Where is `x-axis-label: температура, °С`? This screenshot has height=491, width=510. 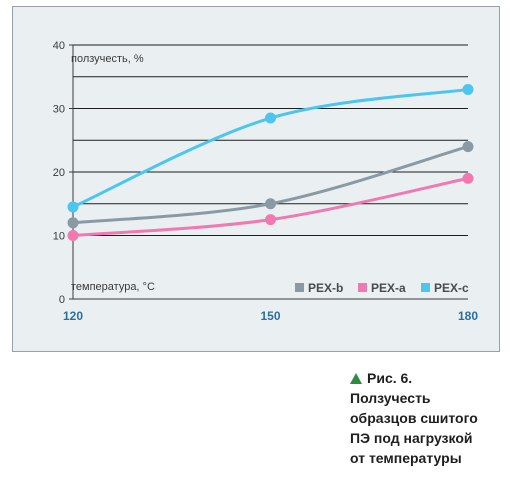
x-axis-label: температура, °С is located at coordinates (113, 287).